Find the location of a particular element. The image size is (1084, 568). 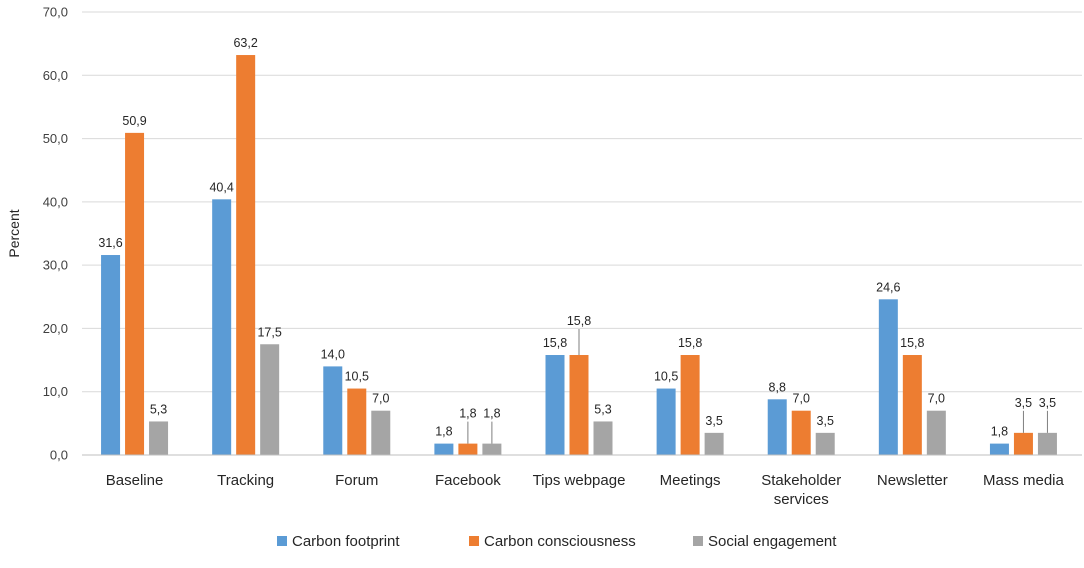

x-category-label-line: Facebook is located at coordinates (468, 480).